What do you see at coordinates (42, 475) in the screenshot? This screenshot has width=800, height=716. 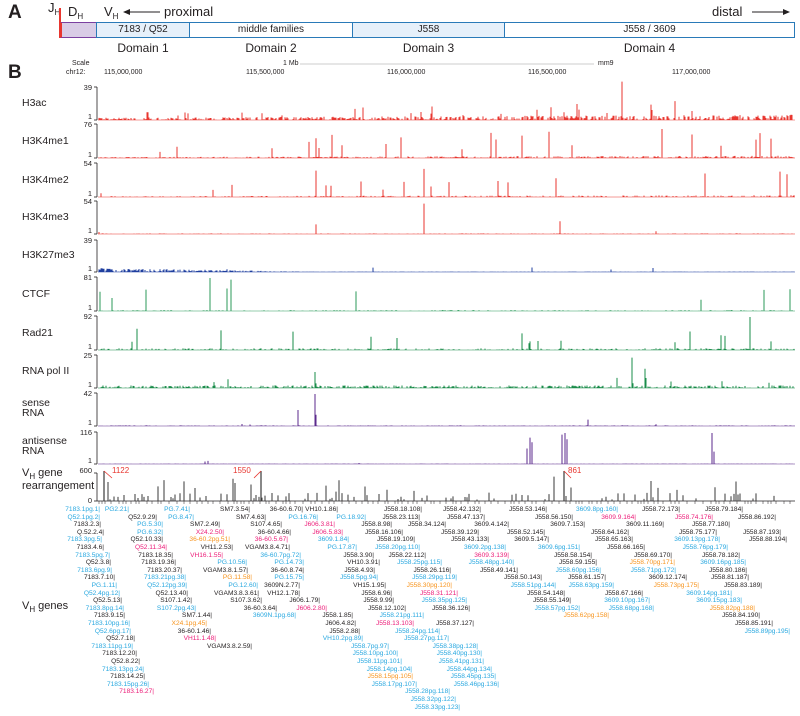 I see `rearrangement-label-line1: VH gene` at bounding box center [42, 475].